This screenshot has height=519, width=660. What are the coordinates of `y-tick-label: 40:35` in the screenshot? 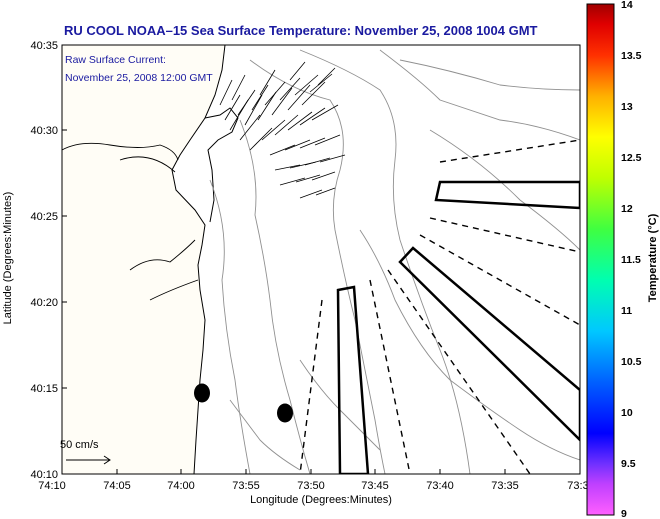 It's located at (44, 46).